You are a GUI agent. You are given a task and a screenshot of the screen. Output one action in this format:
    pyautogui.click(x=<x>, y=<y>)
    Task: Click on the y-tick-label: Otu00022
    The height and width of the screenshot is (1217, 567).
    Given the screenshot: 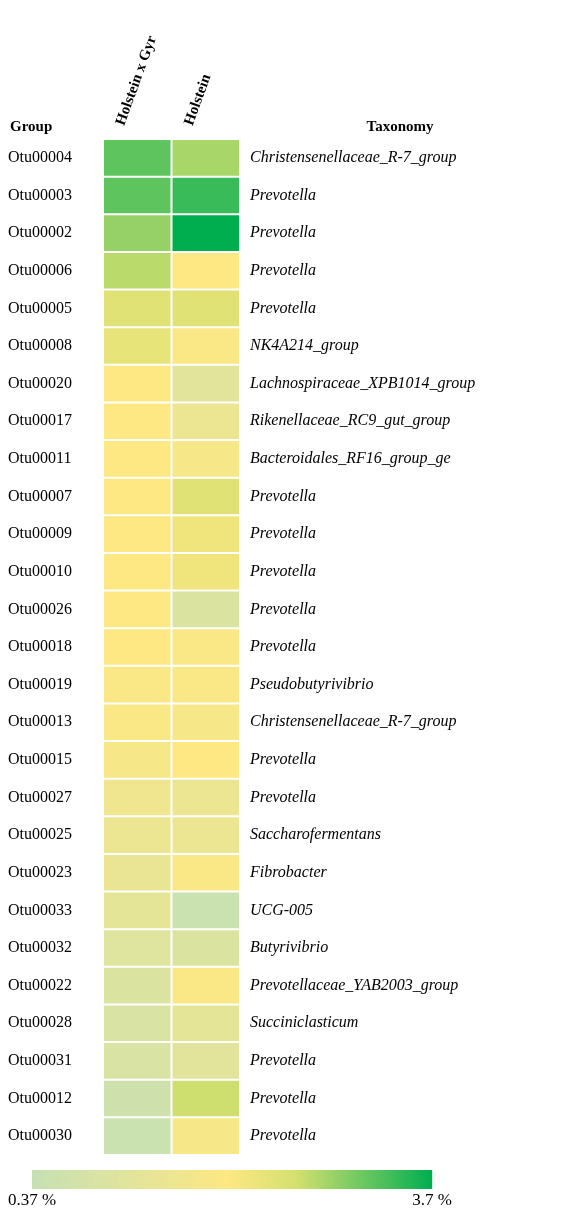 What is the action you would take?
    pyautogui.click(x=40, y=984)
    